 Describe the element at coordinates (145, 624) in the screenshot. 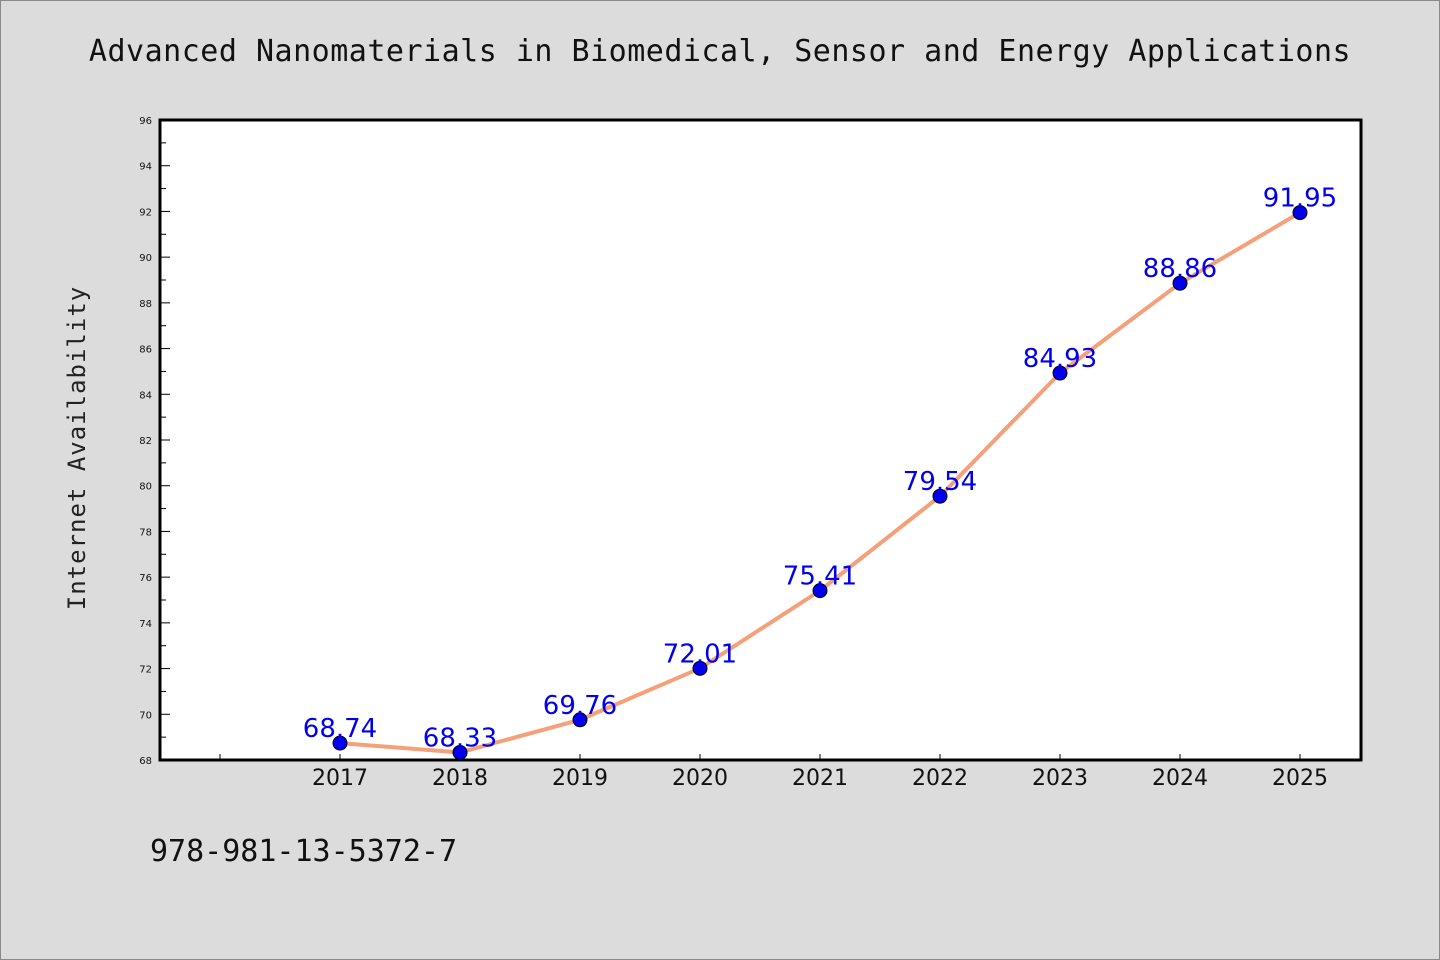

I see `y-tick-label: 74` at that location.